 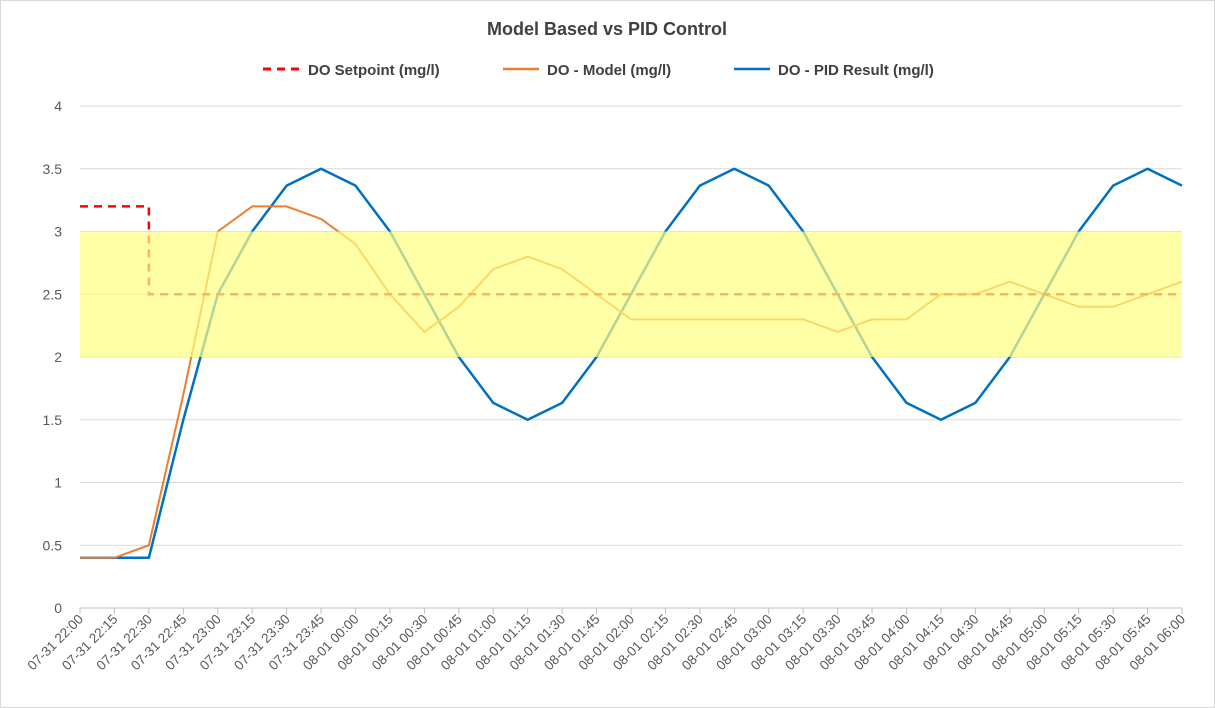 What do you see at coordinates (53, 169) in the screenshot?
I see `y-tick-label: 3.5` at bounding box center [53, 169].